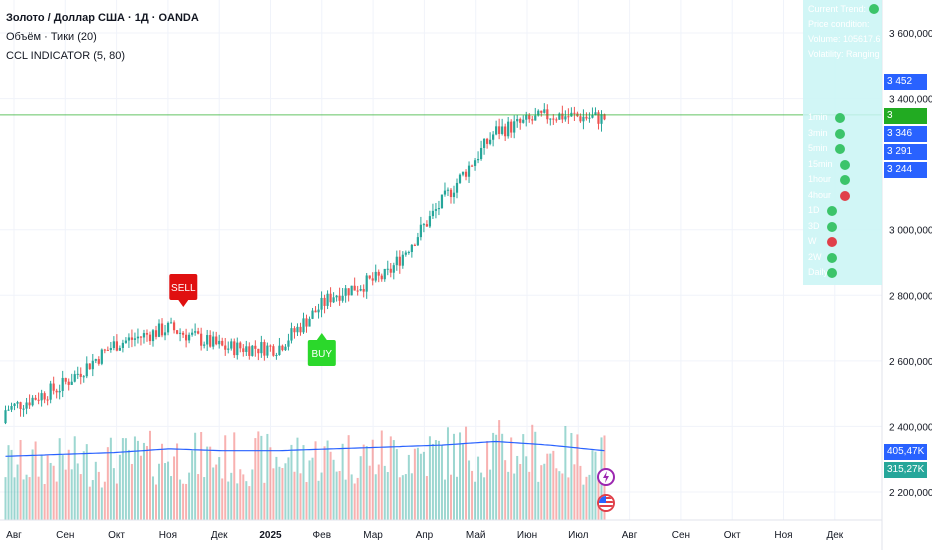 The height and width of the screenshot is (550, 932). I want to click on signal-label: SELL, so click(183, 288).